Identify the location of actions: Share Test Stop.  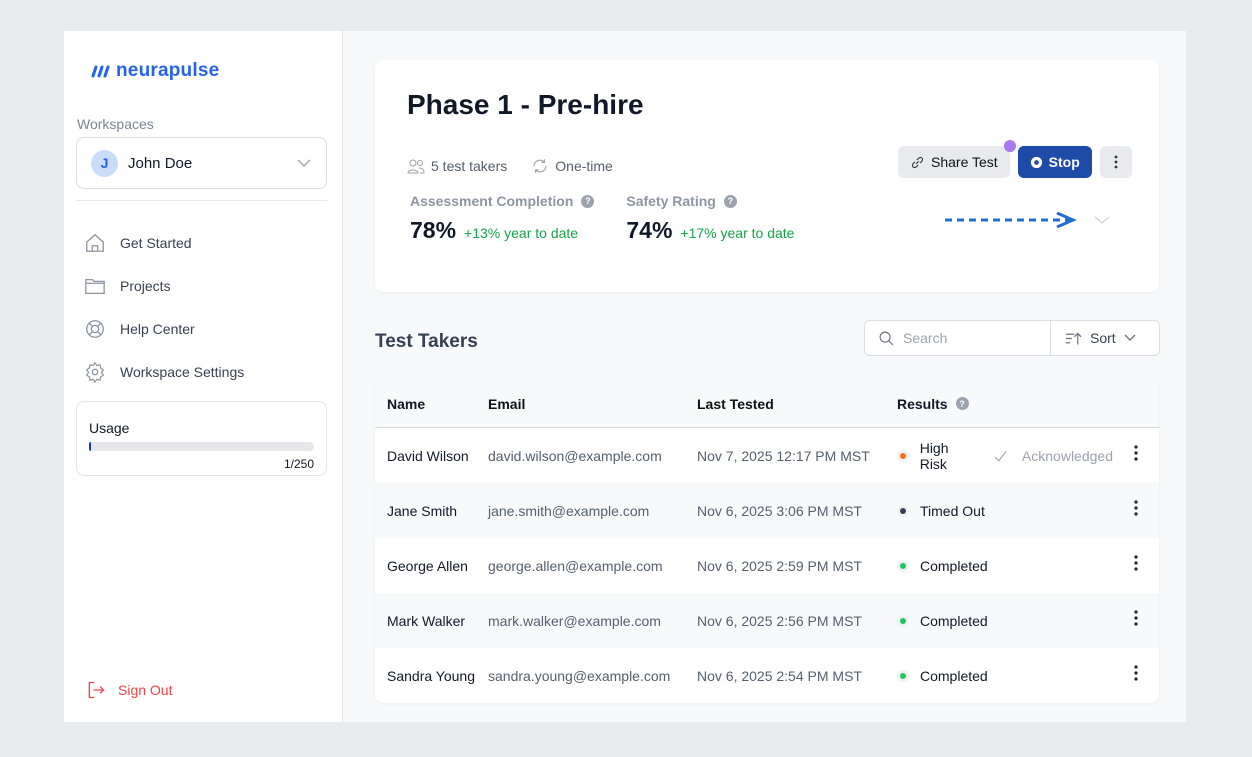
(1015, 159).